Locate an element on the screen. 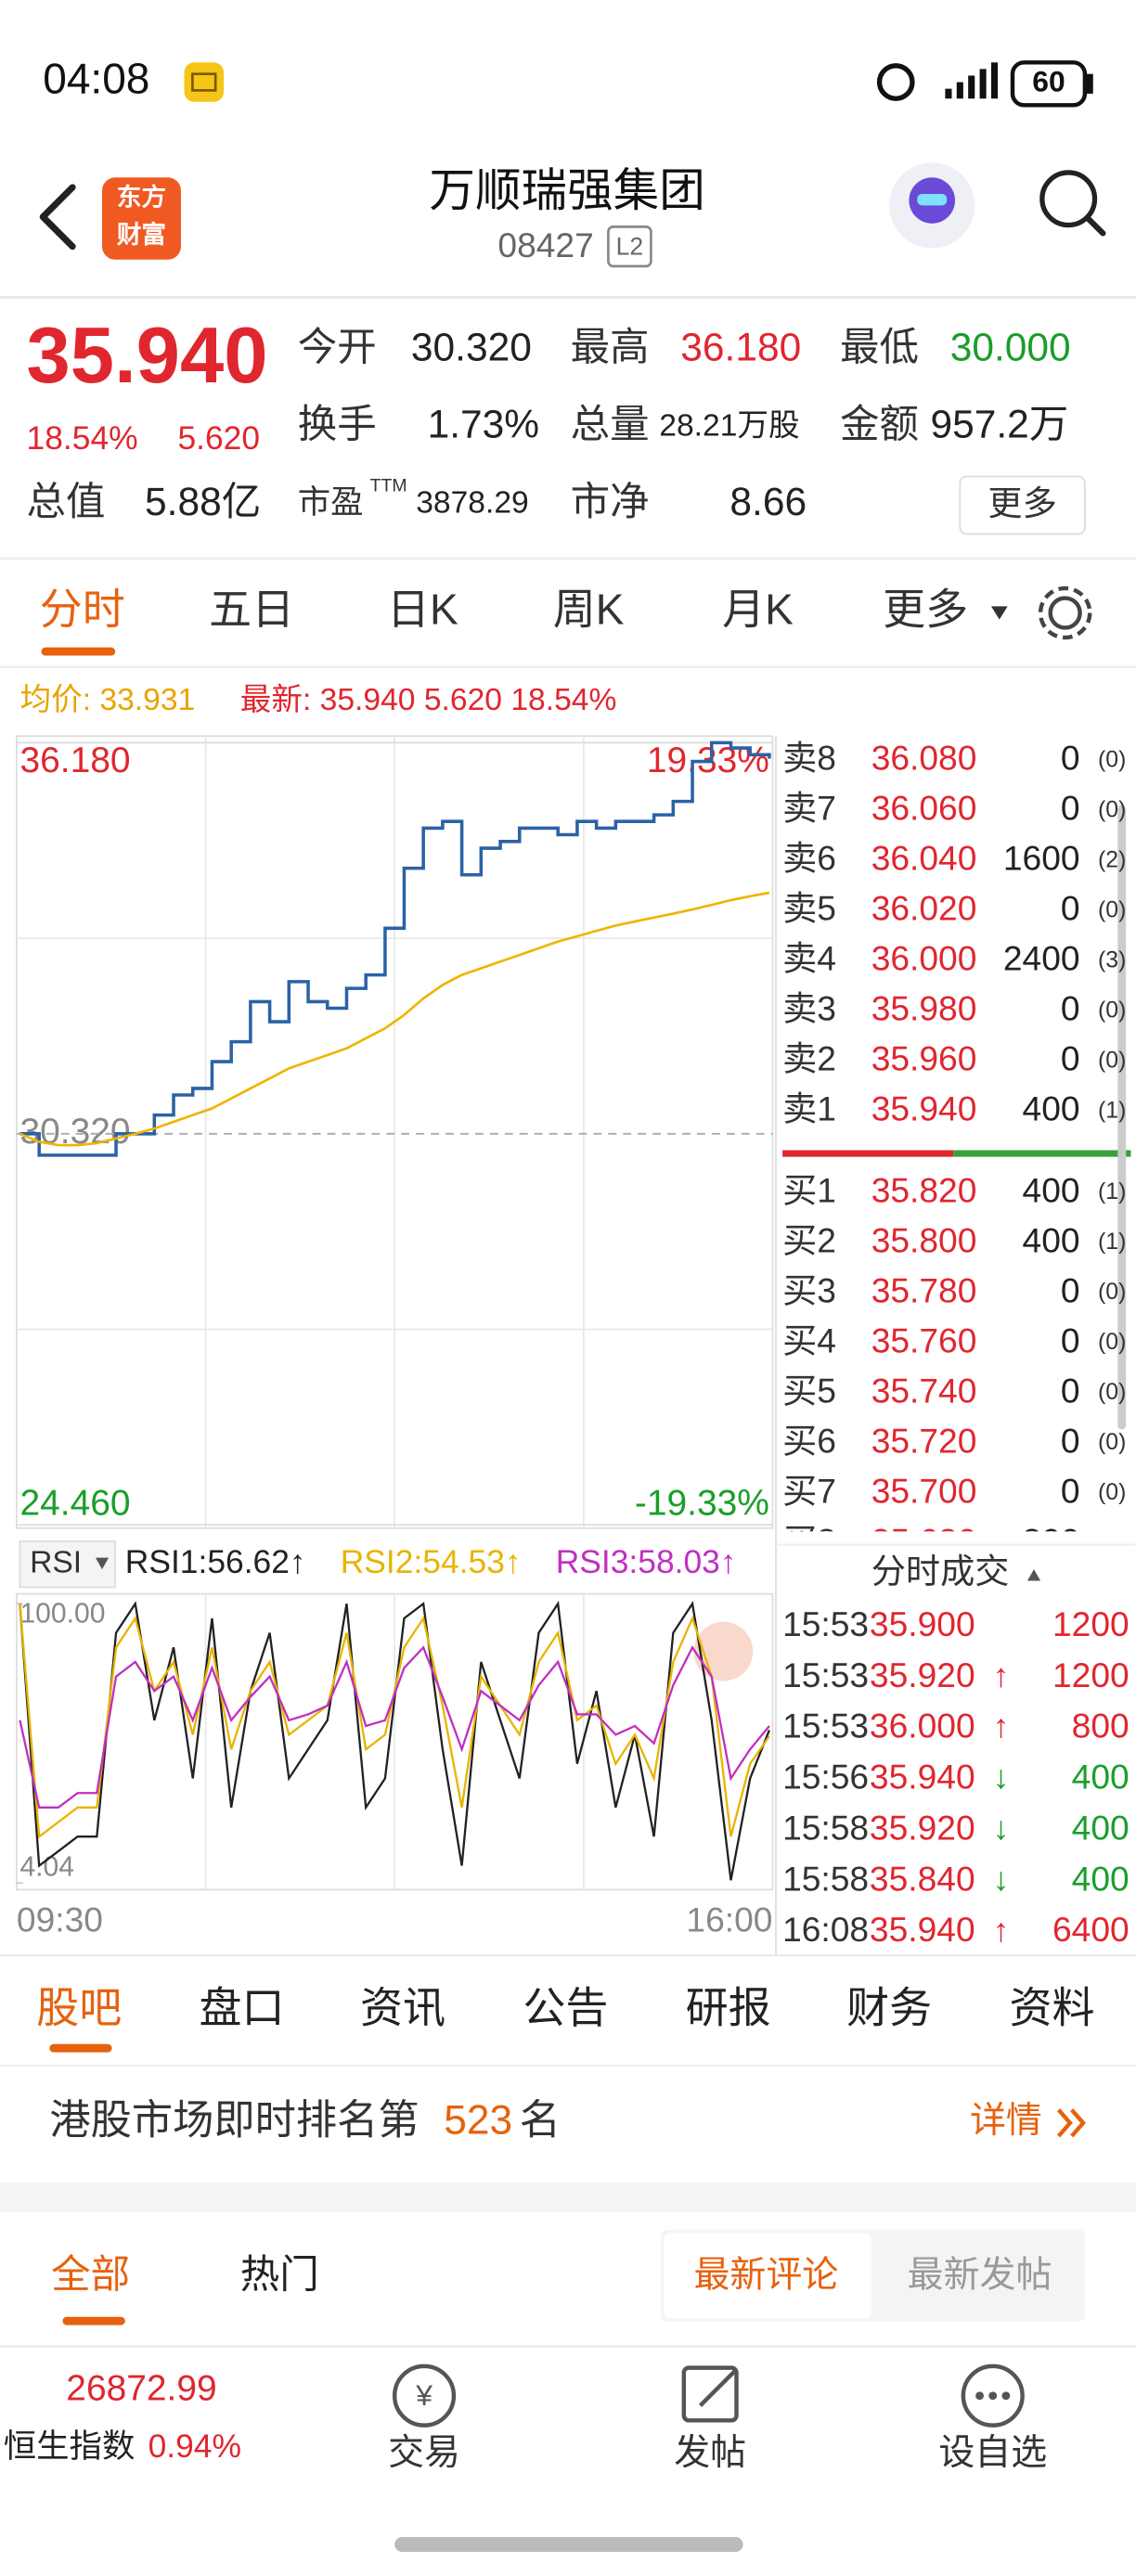  change-percent: 18.54% is located at coordinates (82, 438).